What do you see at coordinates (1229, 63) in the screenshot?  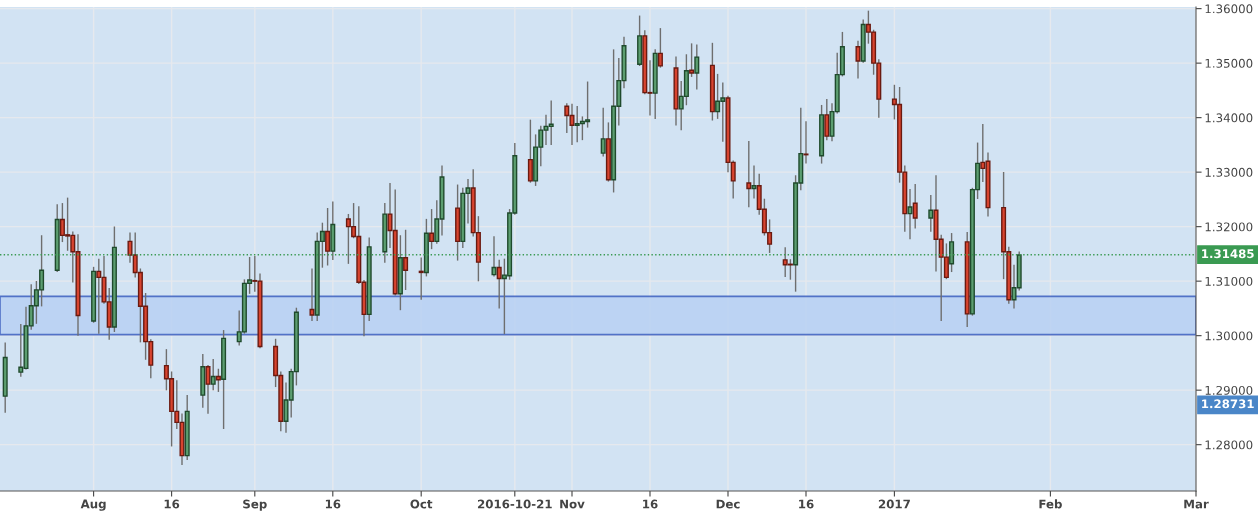 I see `y-tick-label: 1.35000` at bounding box center [1229, 63].